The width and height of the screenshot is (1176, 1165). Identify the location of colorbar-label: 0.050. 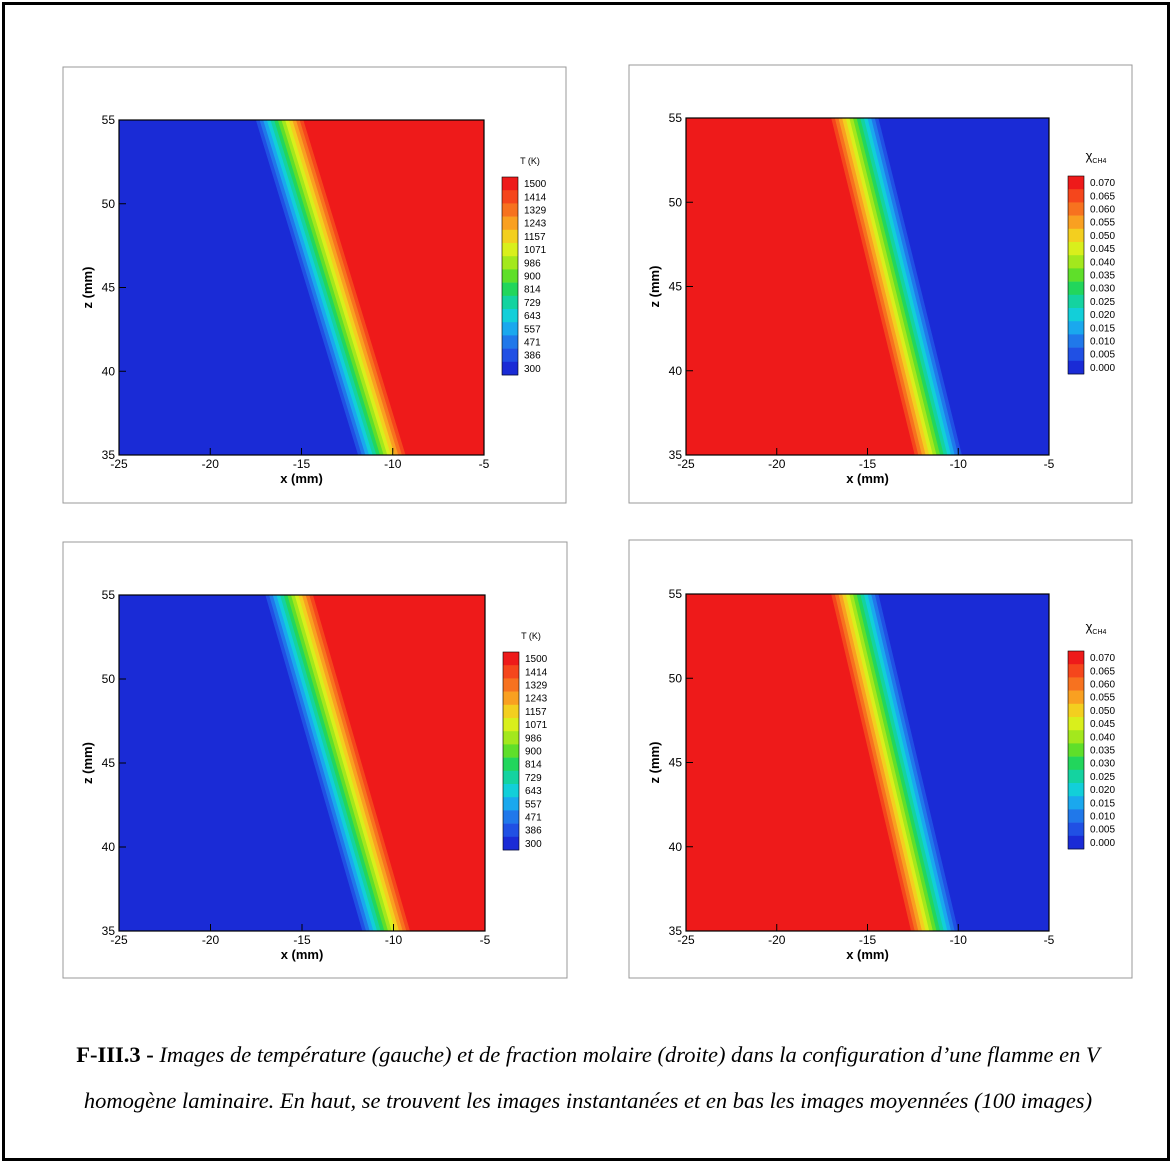
(1102, 236).